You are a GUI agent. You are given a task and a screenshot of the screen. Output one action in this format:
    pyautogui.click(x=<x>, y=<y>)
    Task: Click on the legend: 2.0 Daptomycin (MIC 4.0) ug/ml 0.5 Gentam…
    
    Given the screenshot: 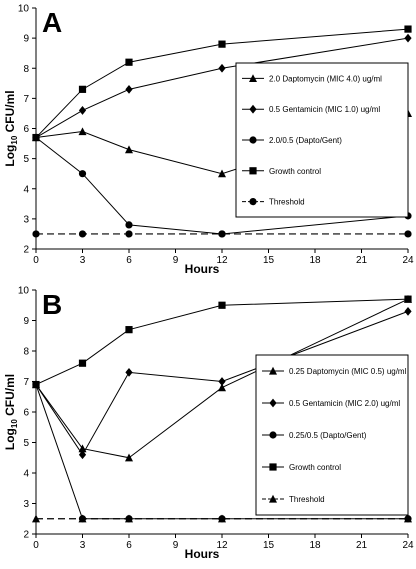 What is the action you would take?
    pyautogui.click(x=322, y=140)
    